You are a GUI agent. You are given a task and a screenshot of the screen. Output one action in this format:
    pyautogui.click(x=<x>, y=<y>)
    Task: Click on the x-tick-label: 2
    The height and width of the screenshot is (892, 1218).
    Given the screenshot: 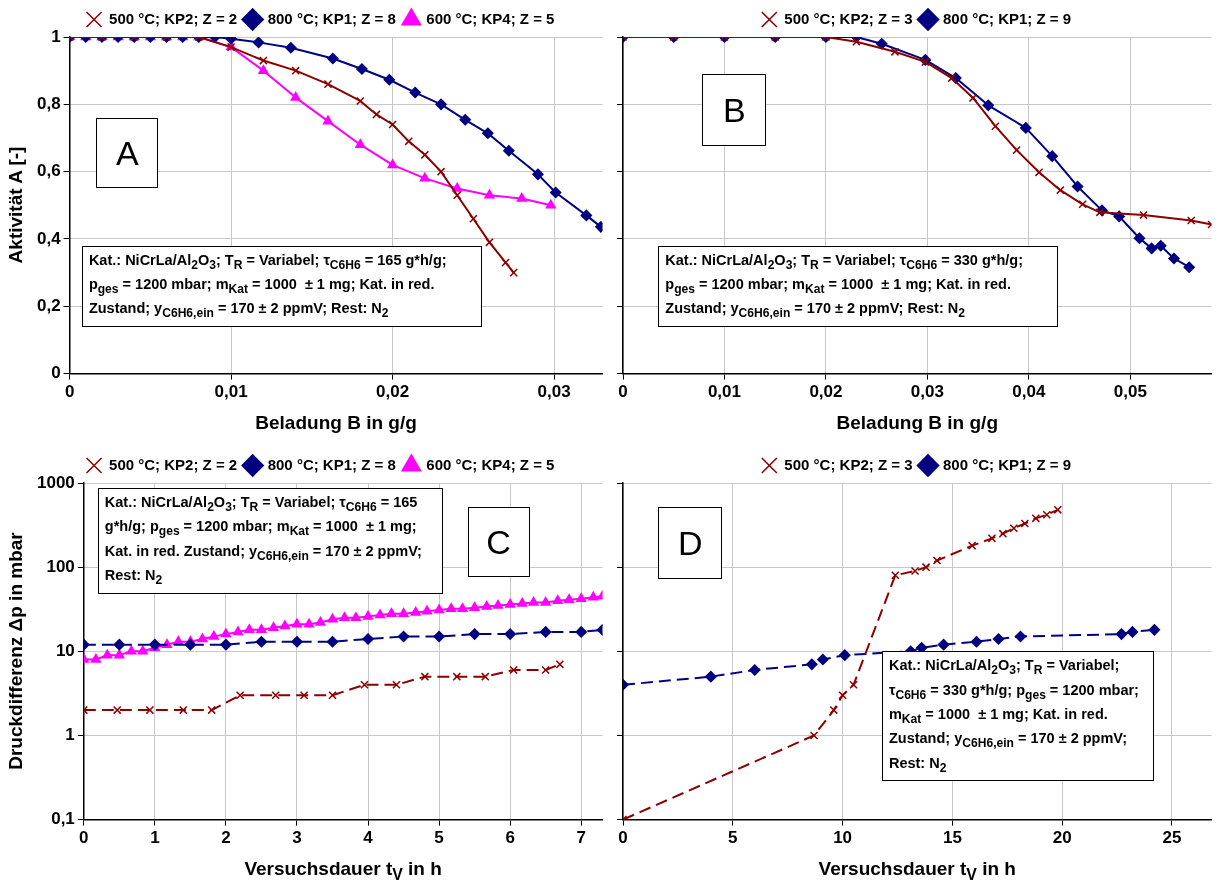 What is the action you would take?
    pyautogui.click(x=226, y=838)
    